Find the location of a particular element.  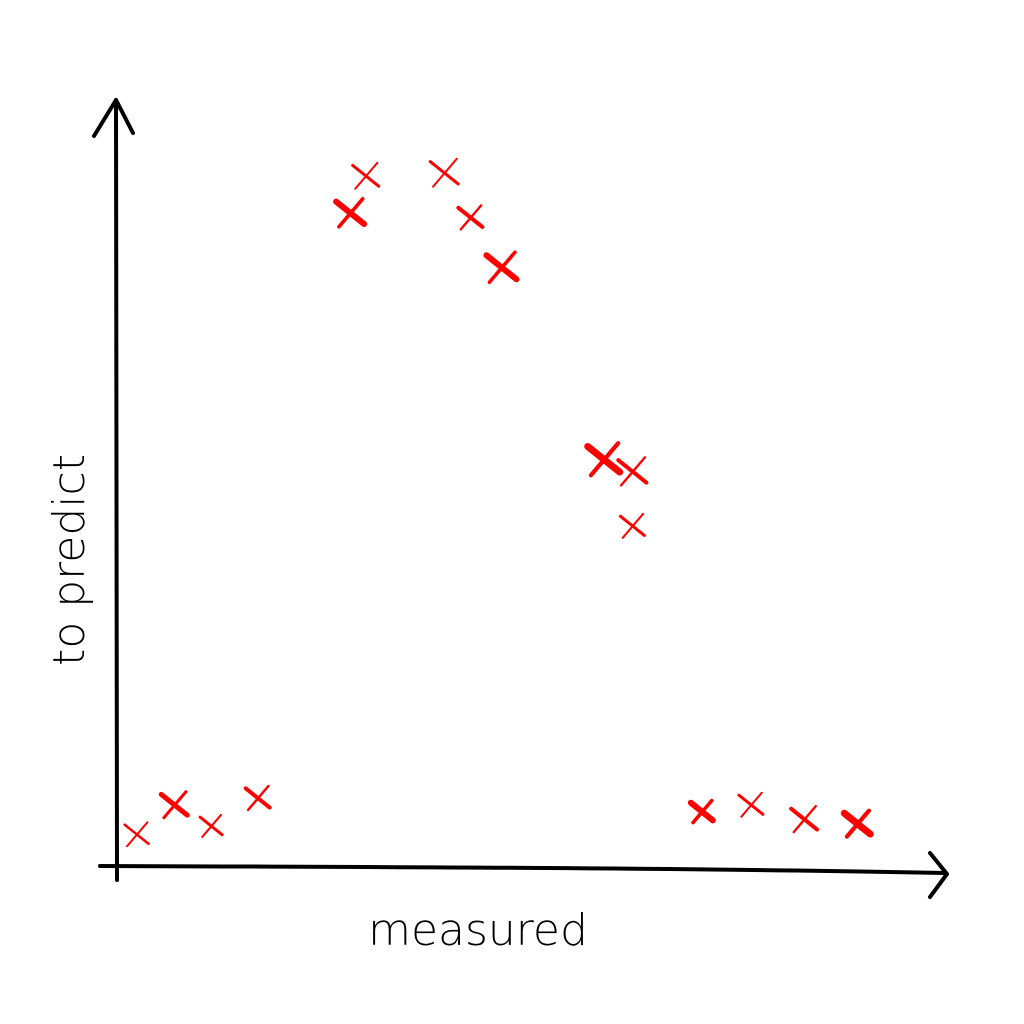

y-axis is located at coordinates (113, 490).